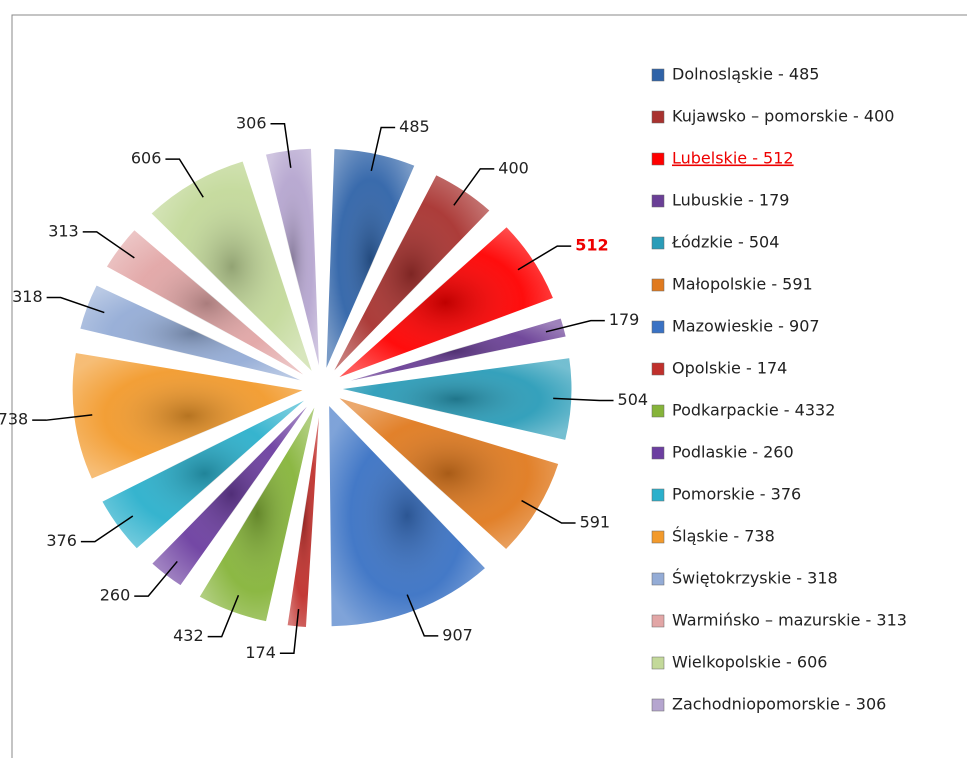 Image resolution: width=967 pixels, height=758 pixels. Describe the element at coordinates (513, 167) in the screenshot. I see `data-label: 400` at that location.